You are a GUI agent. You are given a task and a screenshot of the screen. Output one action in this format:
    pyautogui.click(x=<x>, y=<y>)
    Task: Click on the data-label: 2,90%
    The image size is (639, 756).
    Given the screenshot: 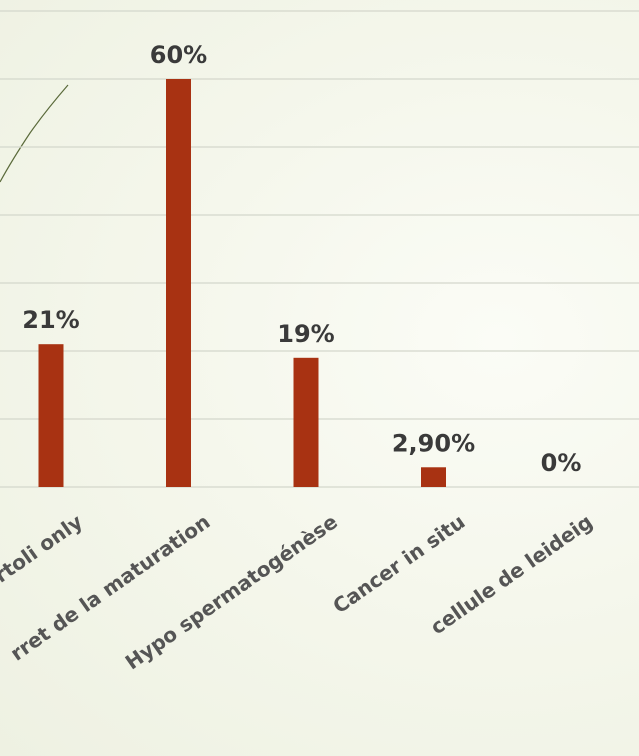 What is the action you would take?
    pyautogui.click(x=433, y=443)
    